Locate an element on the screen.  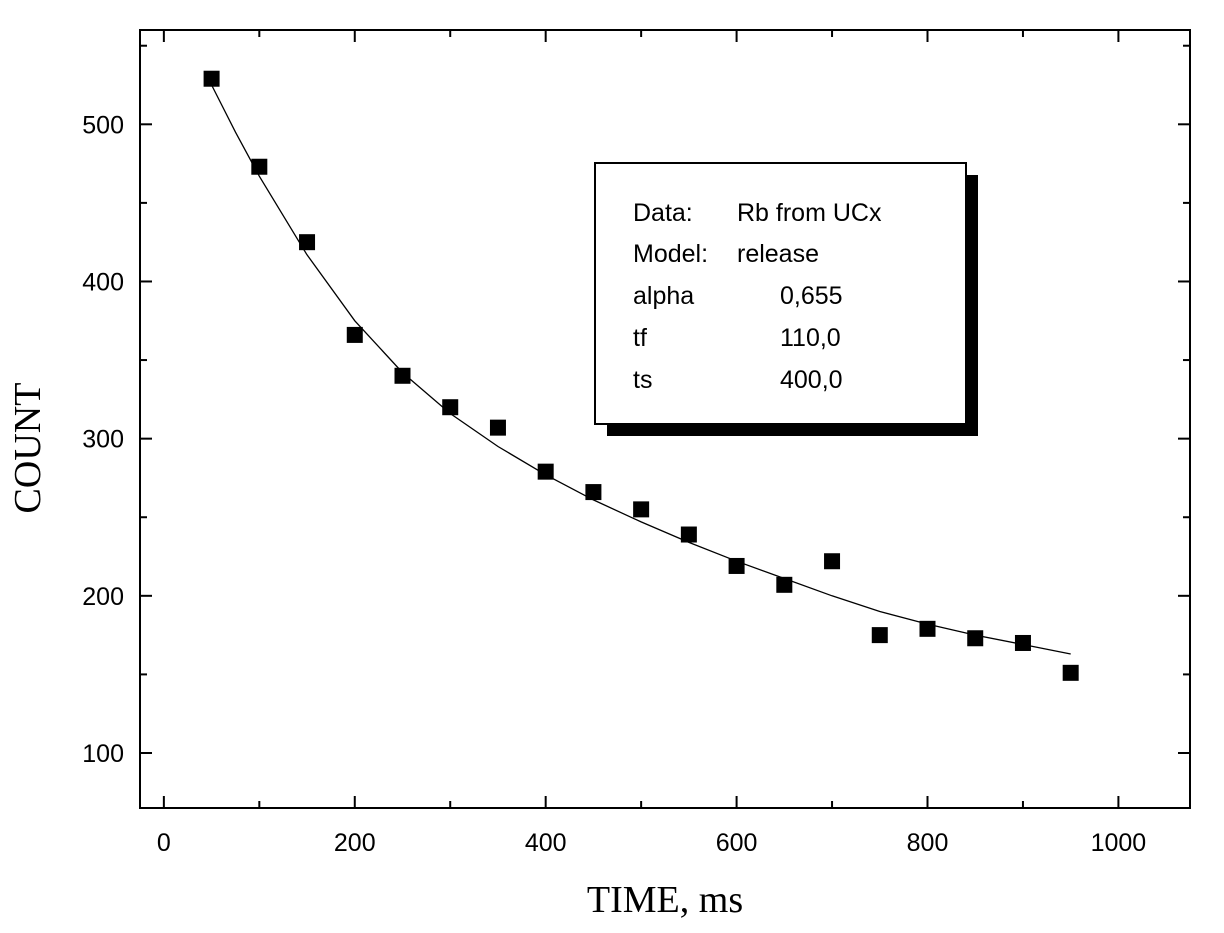
y-tick-label: 100 is located at coordinates (103, 754).